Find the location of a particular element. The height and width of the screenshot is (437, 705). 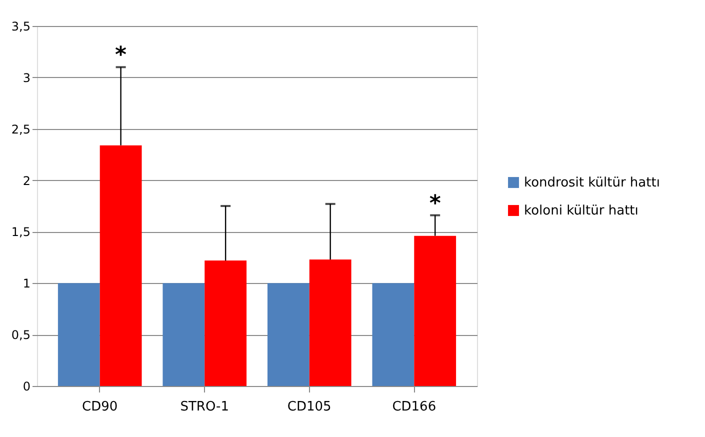

y-tick-label: 1 is located at coordinates (26, 283).